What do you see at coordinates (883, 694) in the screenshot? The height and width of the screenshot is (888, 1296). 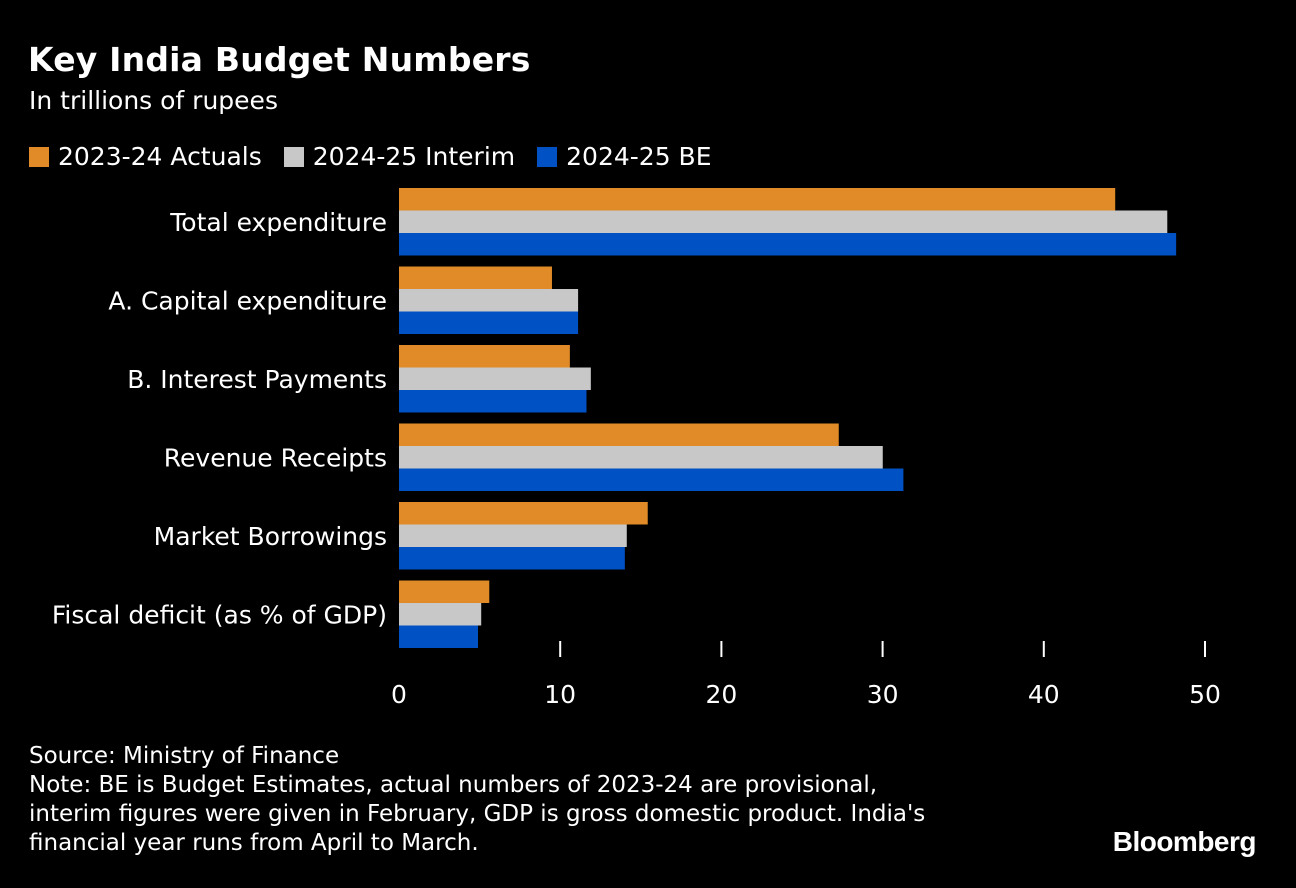 I see `x-tick-label: 30` at bounding box center [883, 694].